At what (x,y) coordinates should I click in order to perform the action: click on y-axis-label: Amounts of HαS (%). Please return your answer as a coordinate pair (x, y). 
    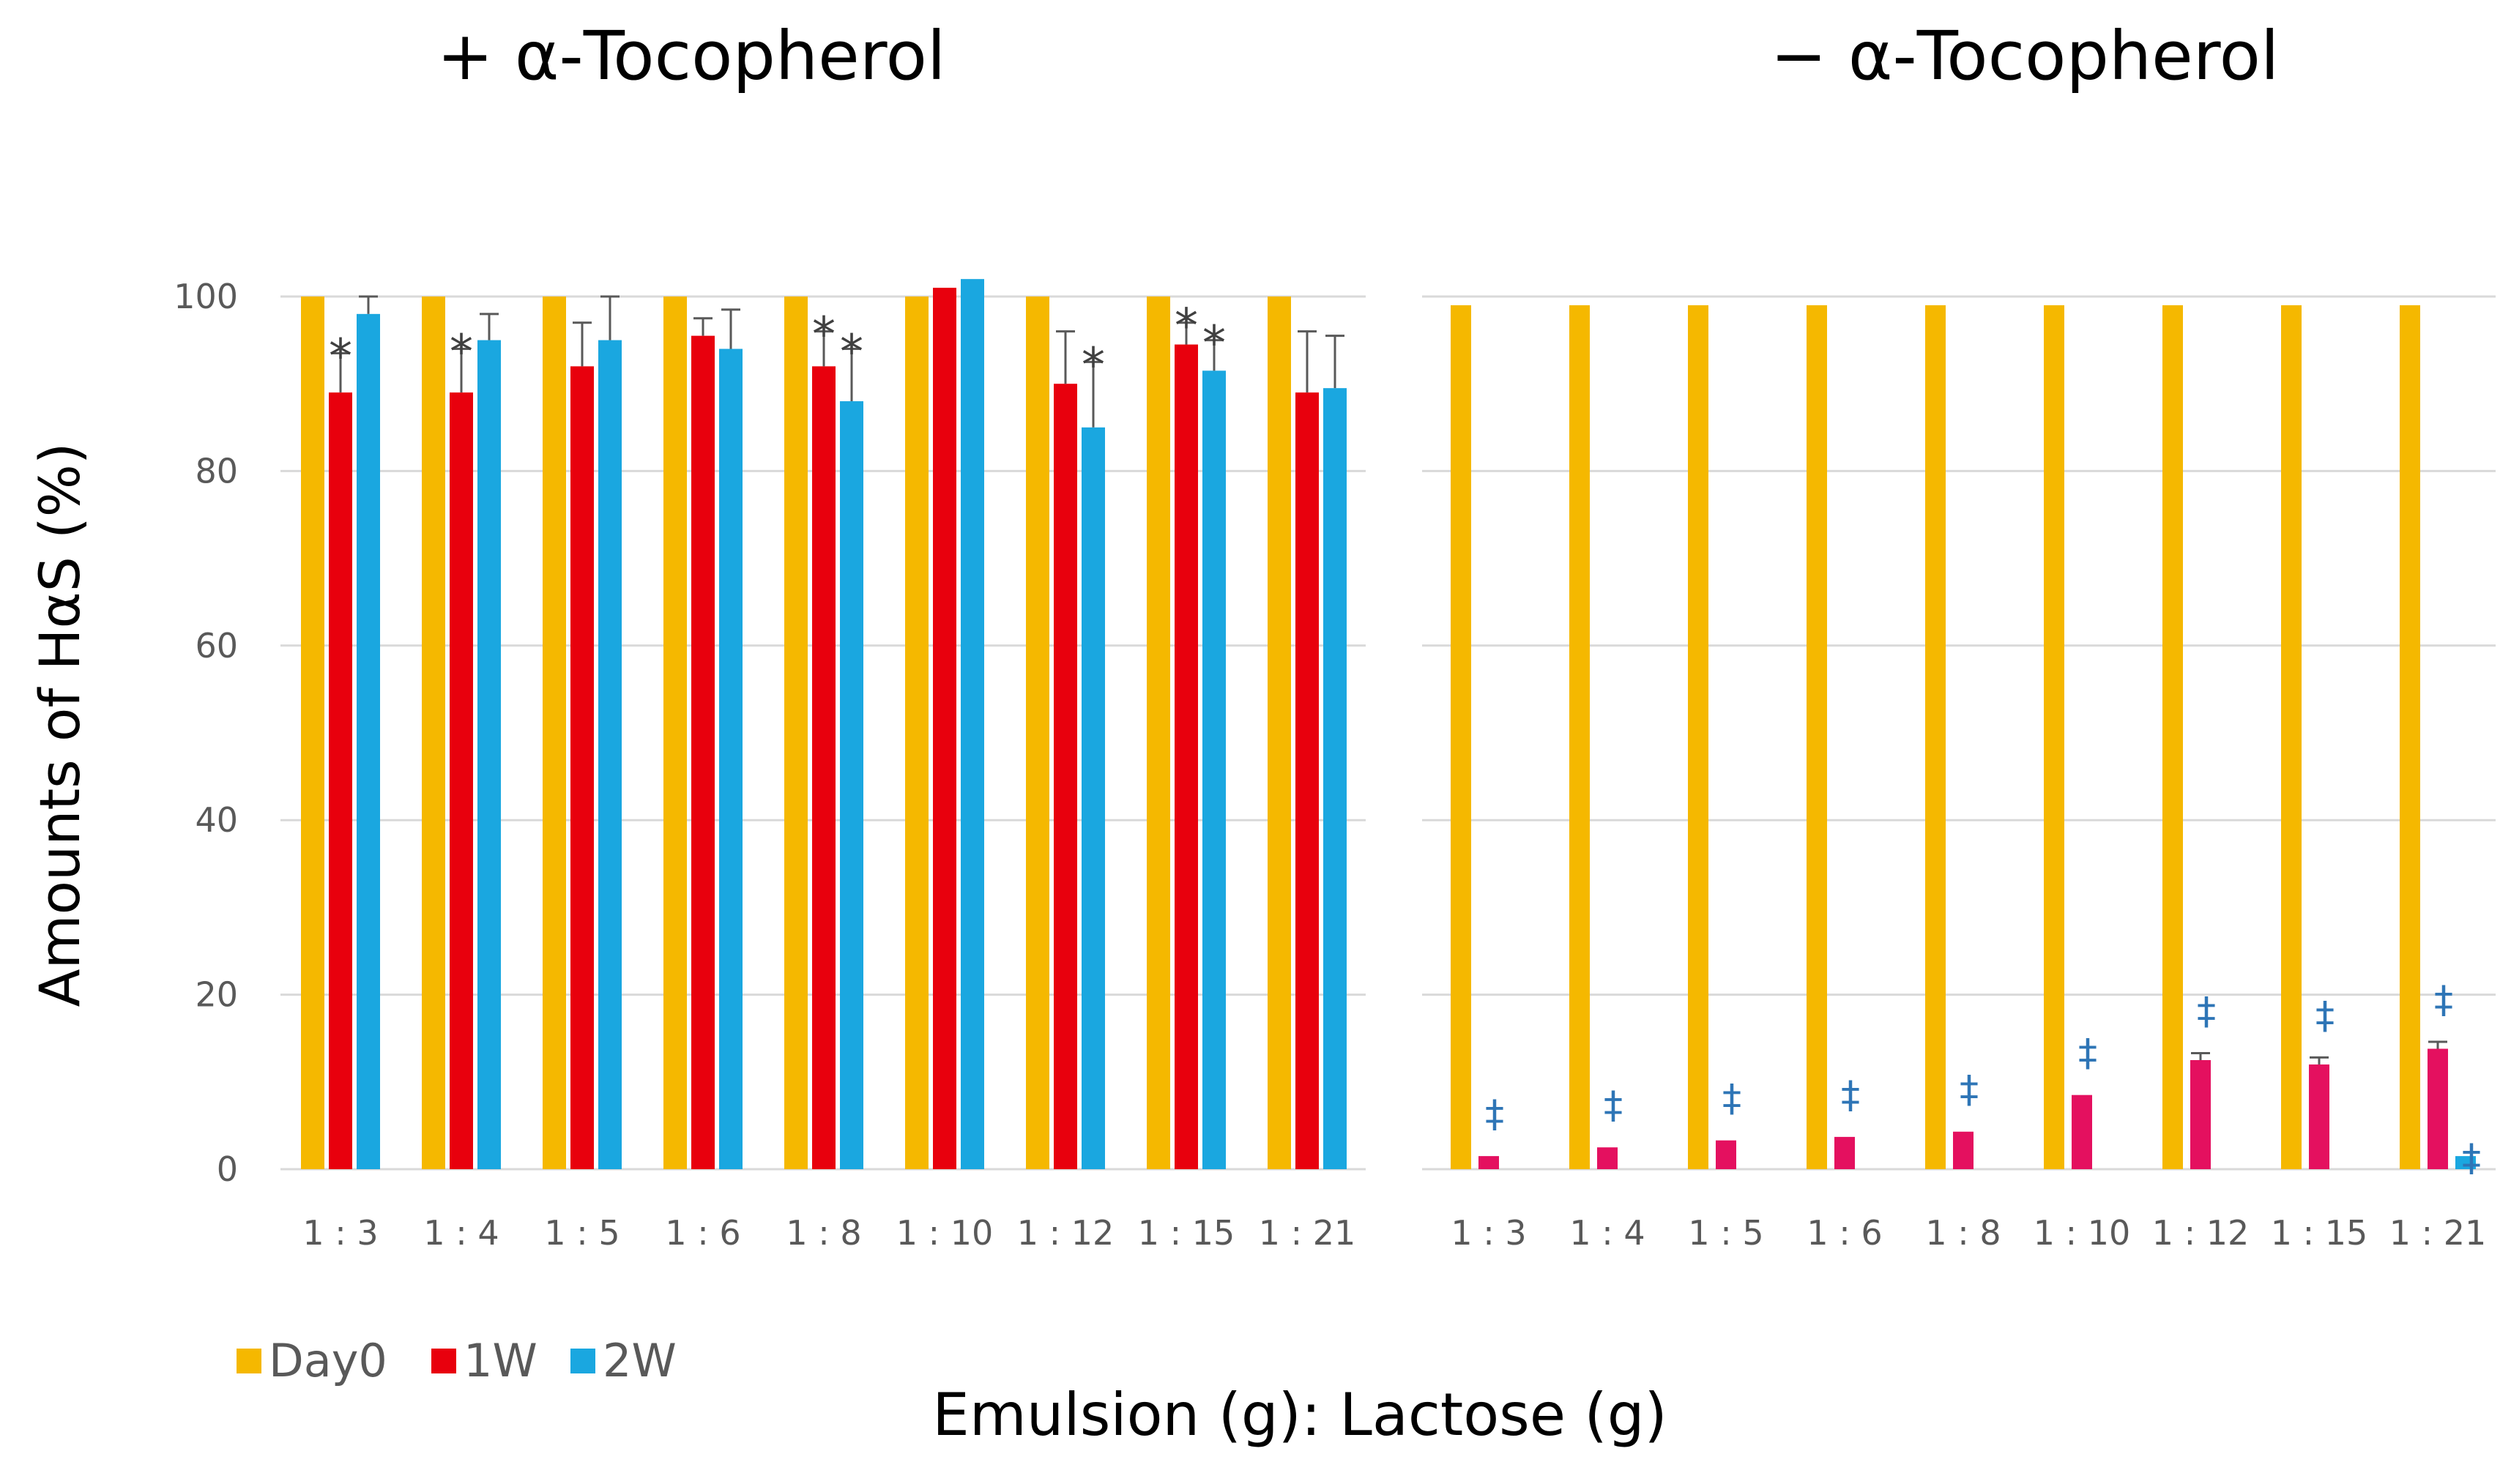
    Looking at the image, I should click on (59, 725).